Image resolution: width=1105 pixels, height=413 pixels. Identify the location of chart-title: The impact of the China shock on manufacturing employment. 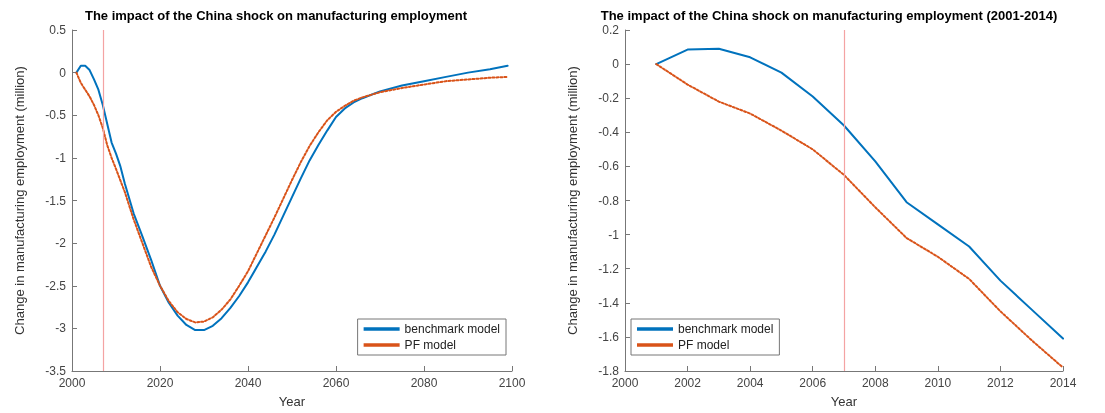
(276, 15).